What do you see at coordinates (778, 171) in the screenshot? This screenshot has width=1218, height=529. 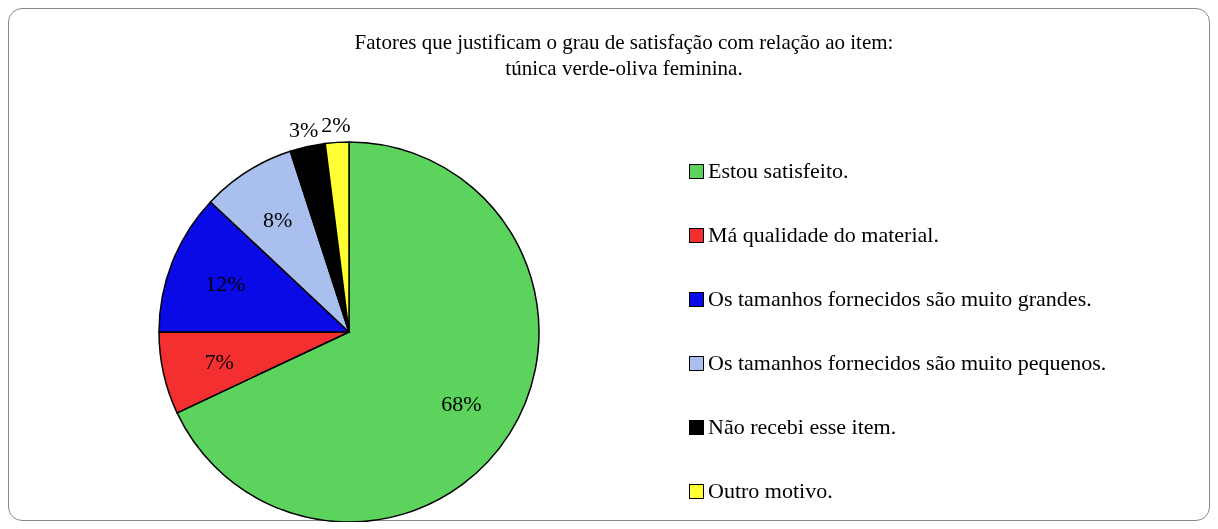 I see `legend-label: Estou satisfeito.` at bounding box center [778, 171].